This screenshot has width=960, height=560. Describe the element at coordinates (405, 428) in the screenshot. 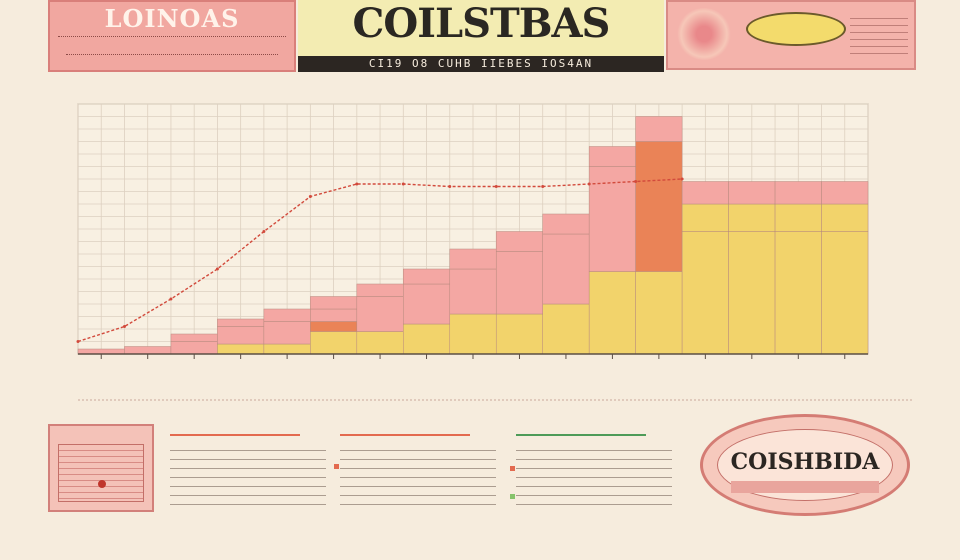

I see `legend-column-2-heading` at that location.